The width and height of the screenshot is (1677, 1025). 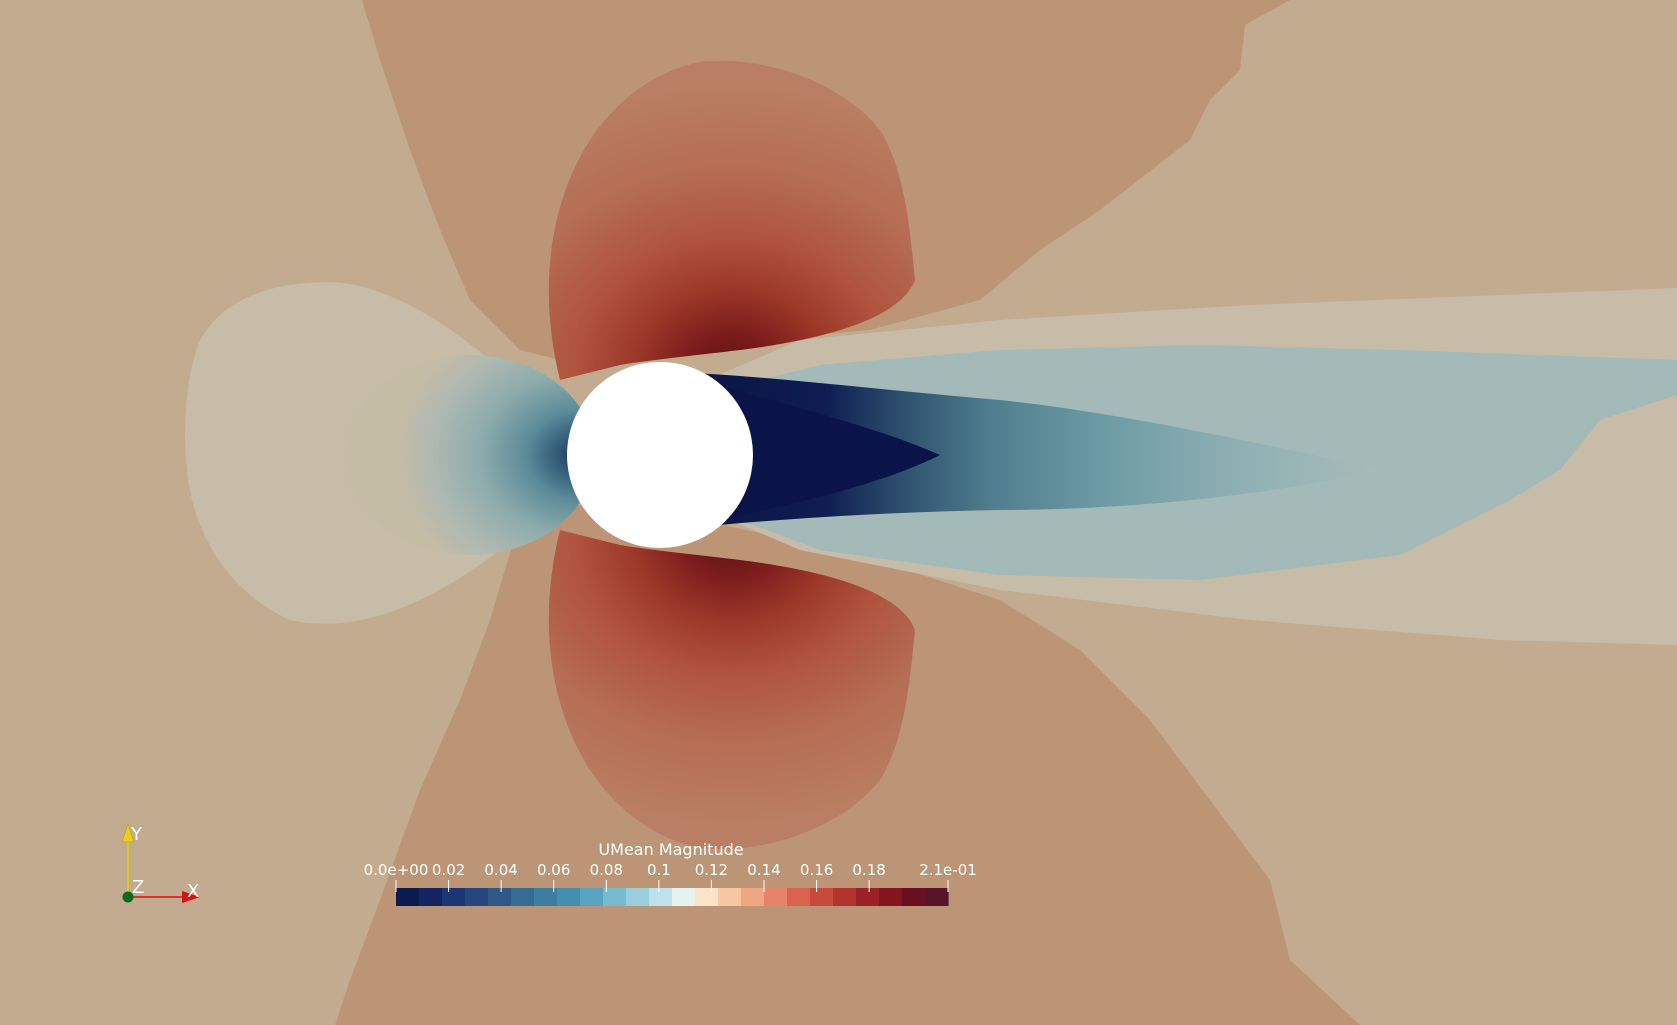 What do you see at coordinates (136, 834) in the screenshot?
I see `y-axis-label: Y` at bounding box center [136, 834].